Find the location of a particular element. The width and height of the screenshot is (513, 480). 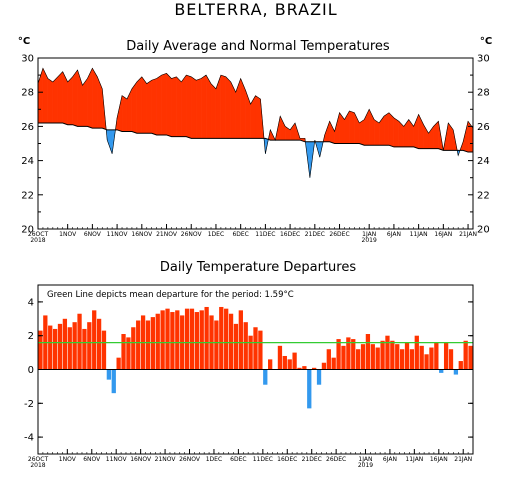

dep-xtick-label-13: 1JAN is located at coordinates (365, 459).